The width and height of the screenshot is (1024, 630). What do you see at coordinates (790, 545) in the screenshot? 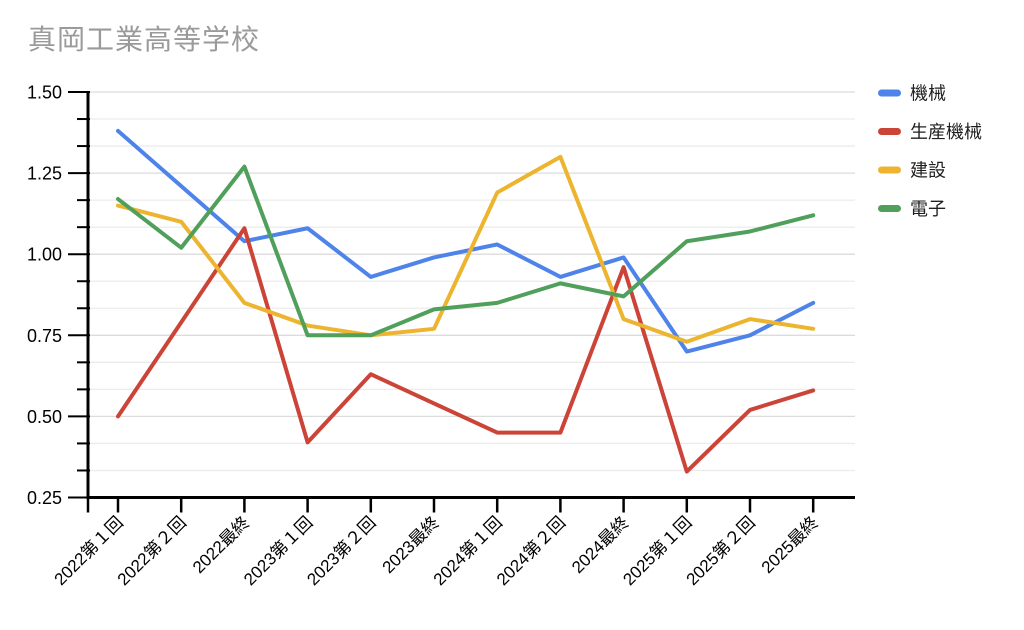
I see `x-tick-label: 2025最終` at bounding box center [790, 545].